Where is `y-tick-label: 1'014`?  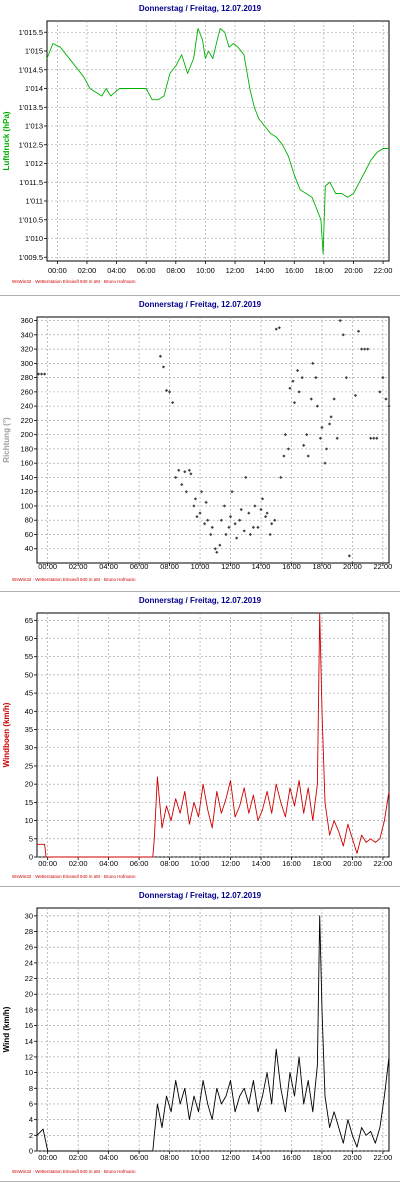 y-tick-label: 1'014 is located at coordinates (34, 88).